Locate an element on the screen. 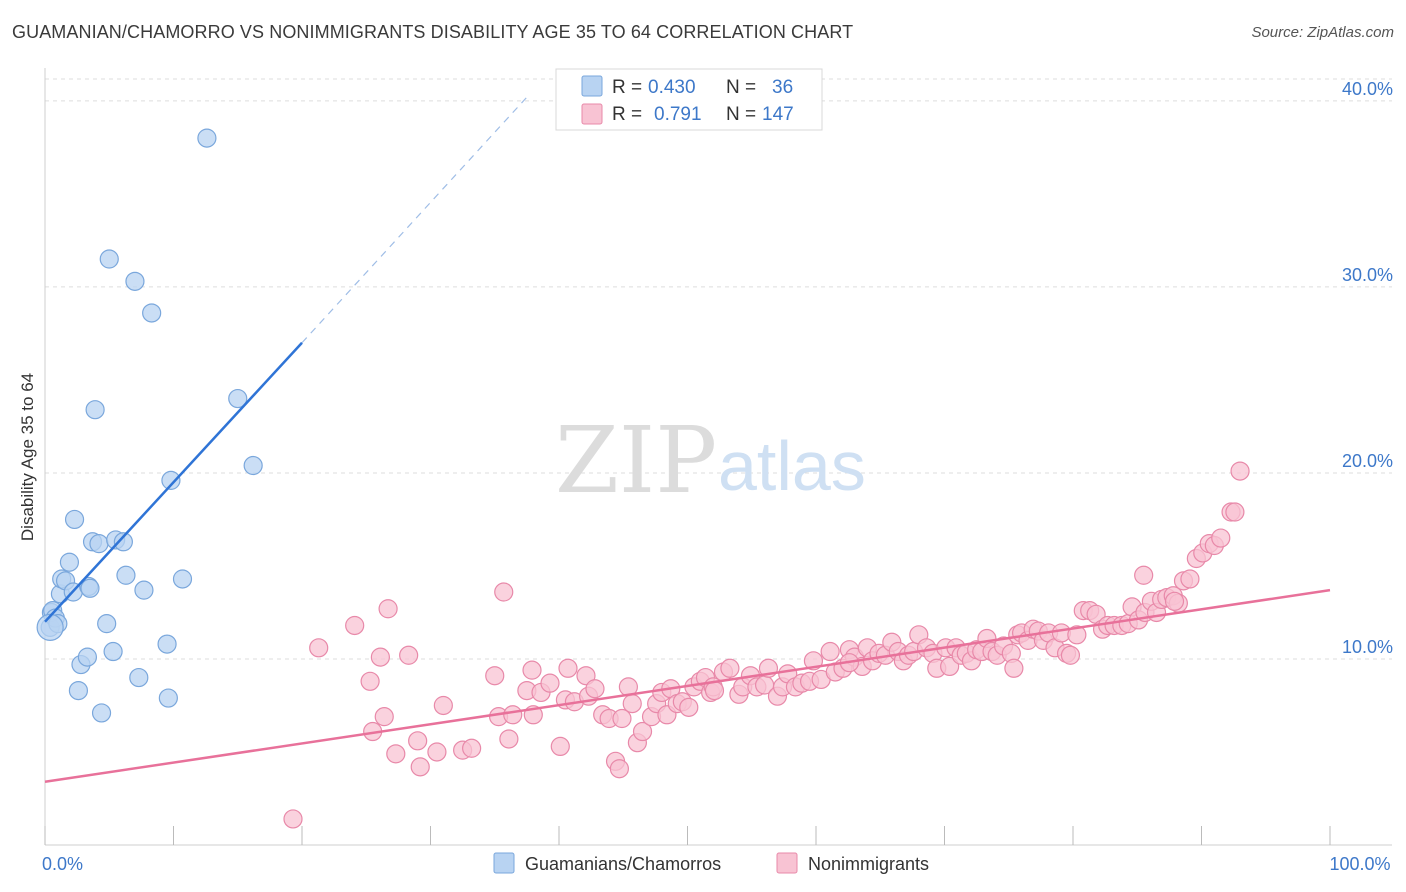 This screenshot has width=1406, height=892. y-tick-label: 10.0% is located at coordinates (1367, 647).